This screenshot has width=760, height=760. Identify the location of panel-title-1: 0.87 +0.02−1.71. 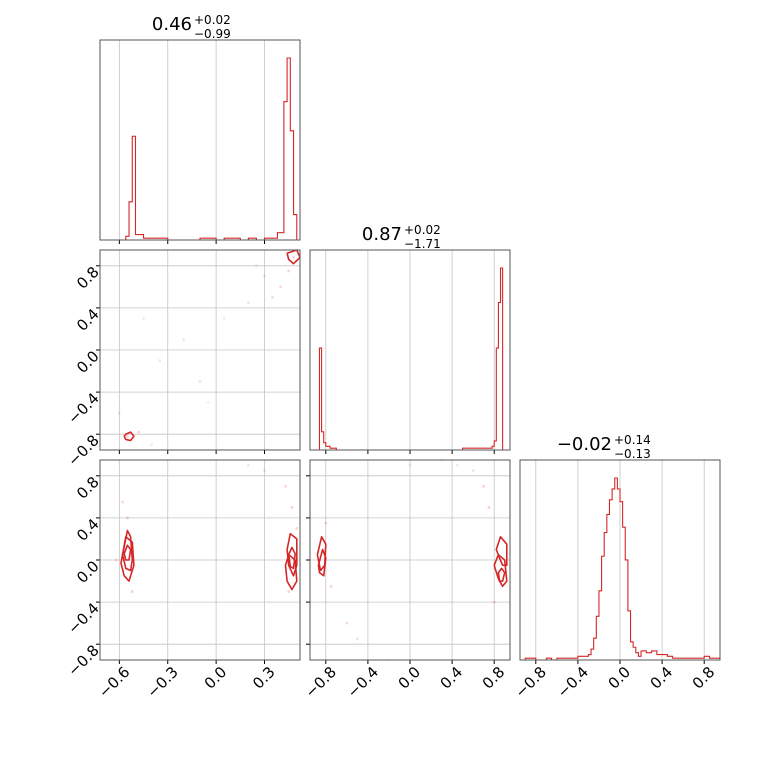
(401, 237).